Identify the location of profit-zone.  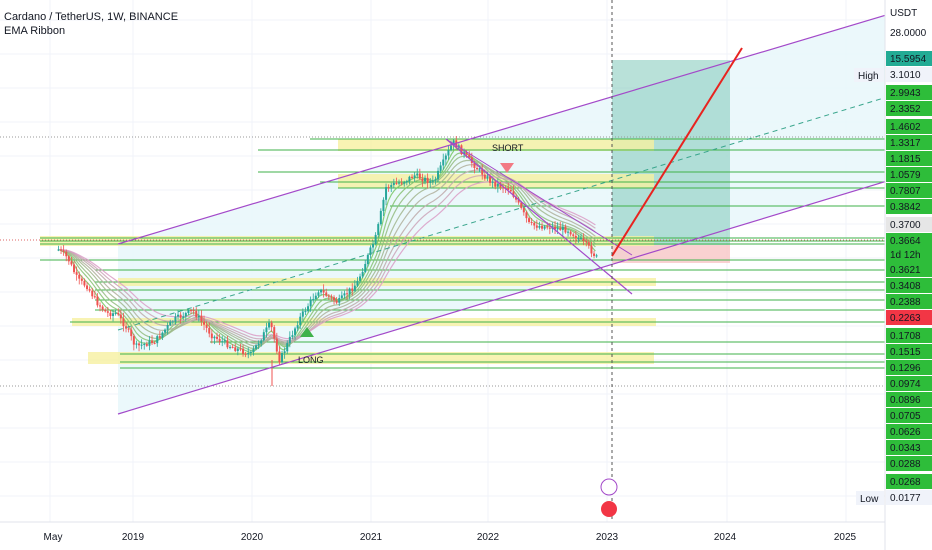
(671, 152).